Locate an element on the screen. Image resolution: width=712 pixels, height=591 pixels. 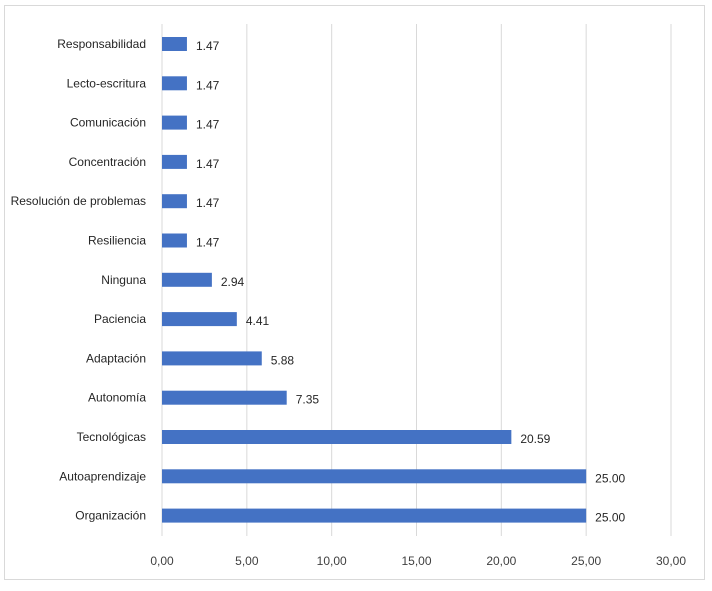
category-label: Ninguna is located at coordinates (123, 280).